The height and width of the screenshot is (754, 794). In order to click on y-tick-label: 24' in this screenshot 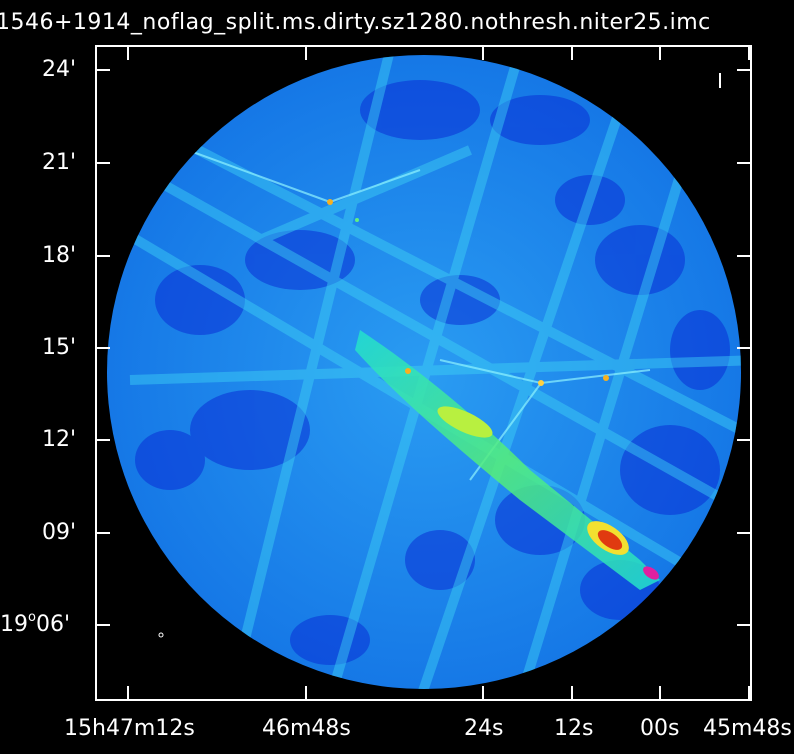, I will do `click(59, 69)`.